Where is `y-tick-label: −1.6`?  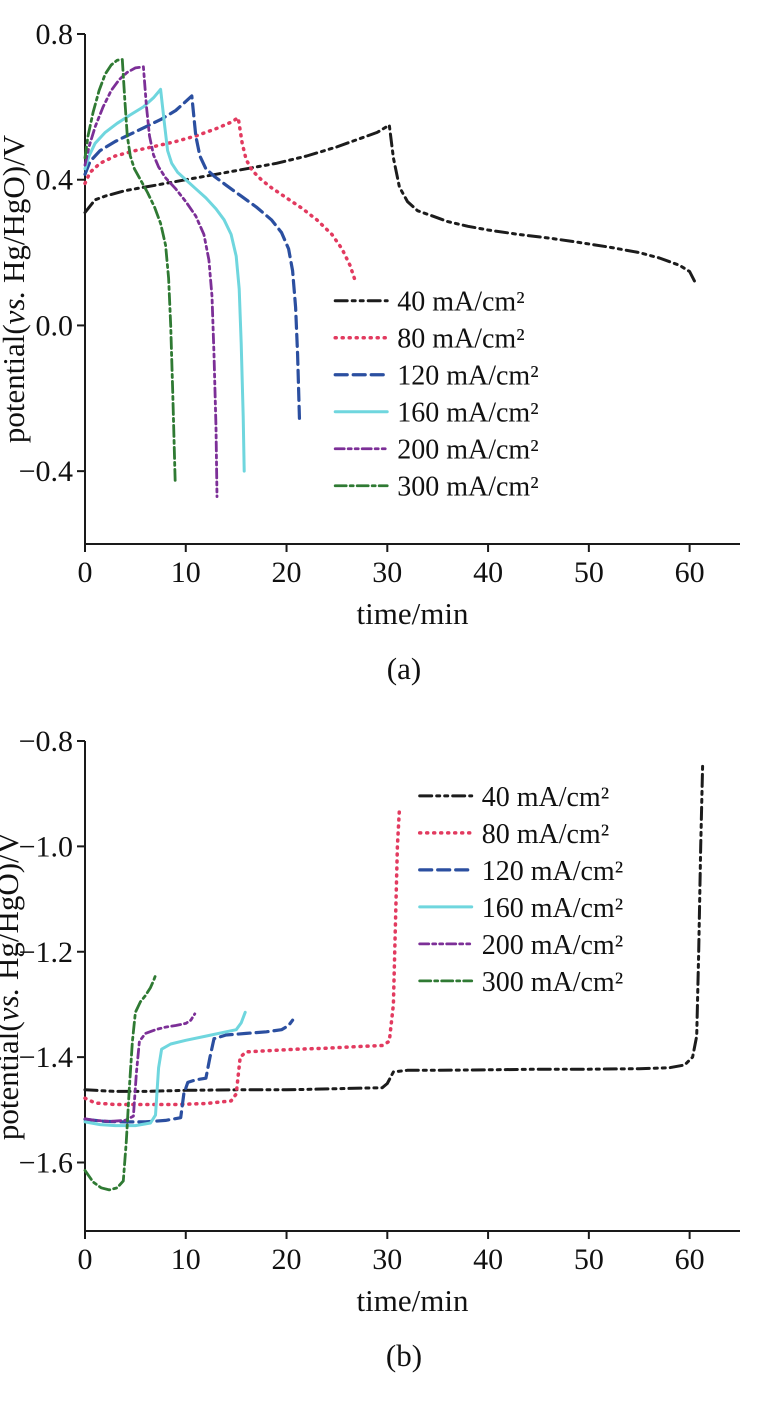
y-tick-label: −1.6 is located at coordinates (46, 1163).